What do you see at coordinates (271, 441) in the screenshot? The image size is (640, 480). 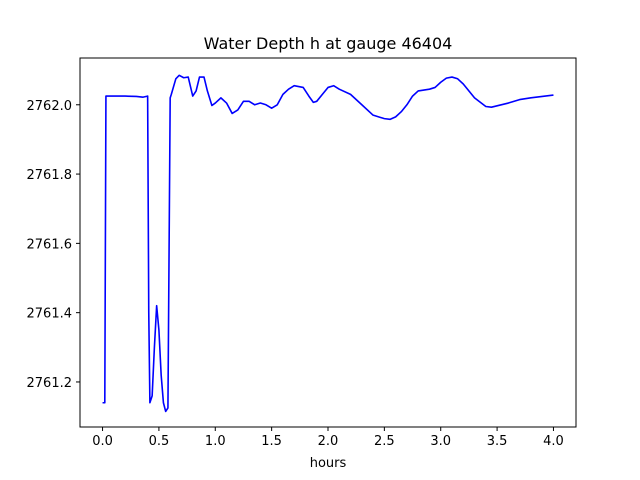 I see `x-tick-label: 1.5` at bounding box center [271, 441].